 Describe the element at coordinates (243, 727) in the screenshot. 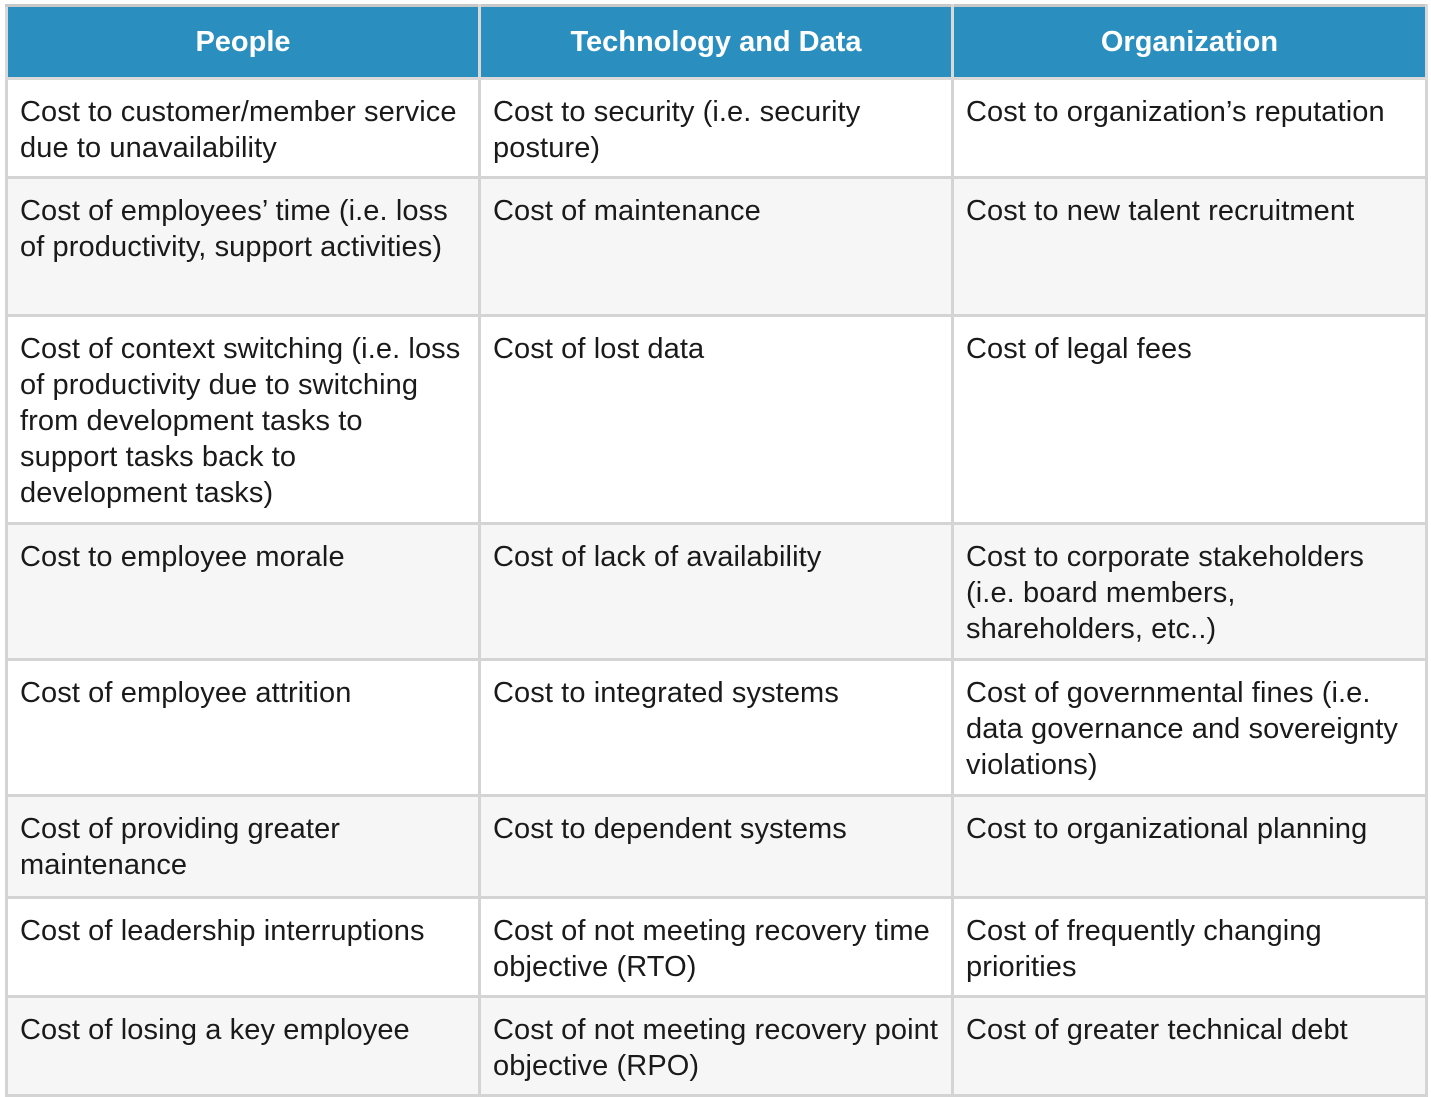

I see `table-cell: Cost of employee attrition` at that location.